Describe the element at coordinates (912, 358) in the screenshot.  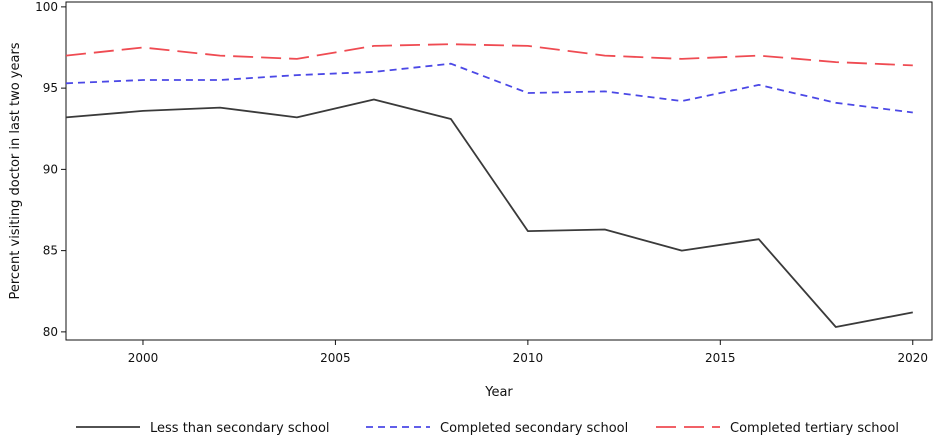
I see `x-tick-label: 2020` at that location.